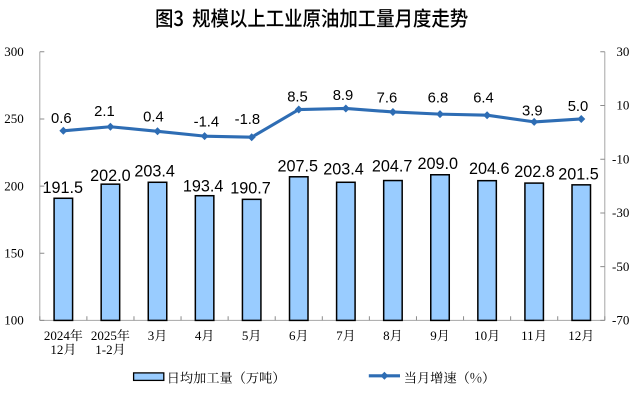  What do you see at coordinates (578, 107) in the screenshot?
I see `svg-text: 5.0` at bounding box center [578, 107].